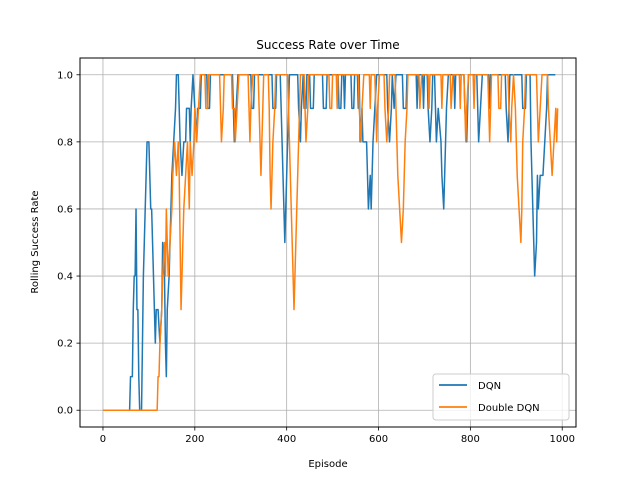 The height and width of the screenshot is (480, 640). I want to click on y-tick-label: 1.0, so click(65, 75).